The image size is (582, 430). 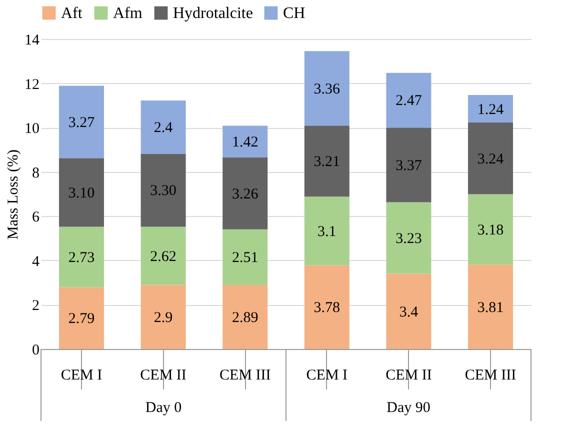 I want to click on data-label: 2.79, so click(x=81, y=319).